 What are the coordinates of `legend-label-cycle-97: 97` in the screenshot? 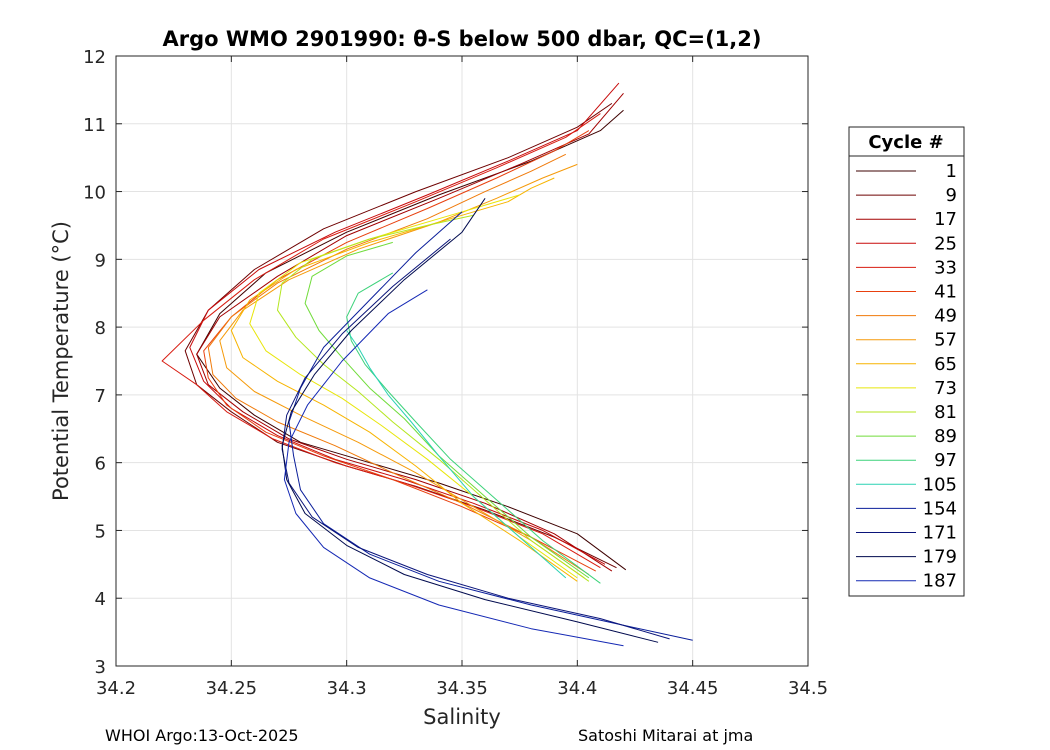 It's located at (945, 460).